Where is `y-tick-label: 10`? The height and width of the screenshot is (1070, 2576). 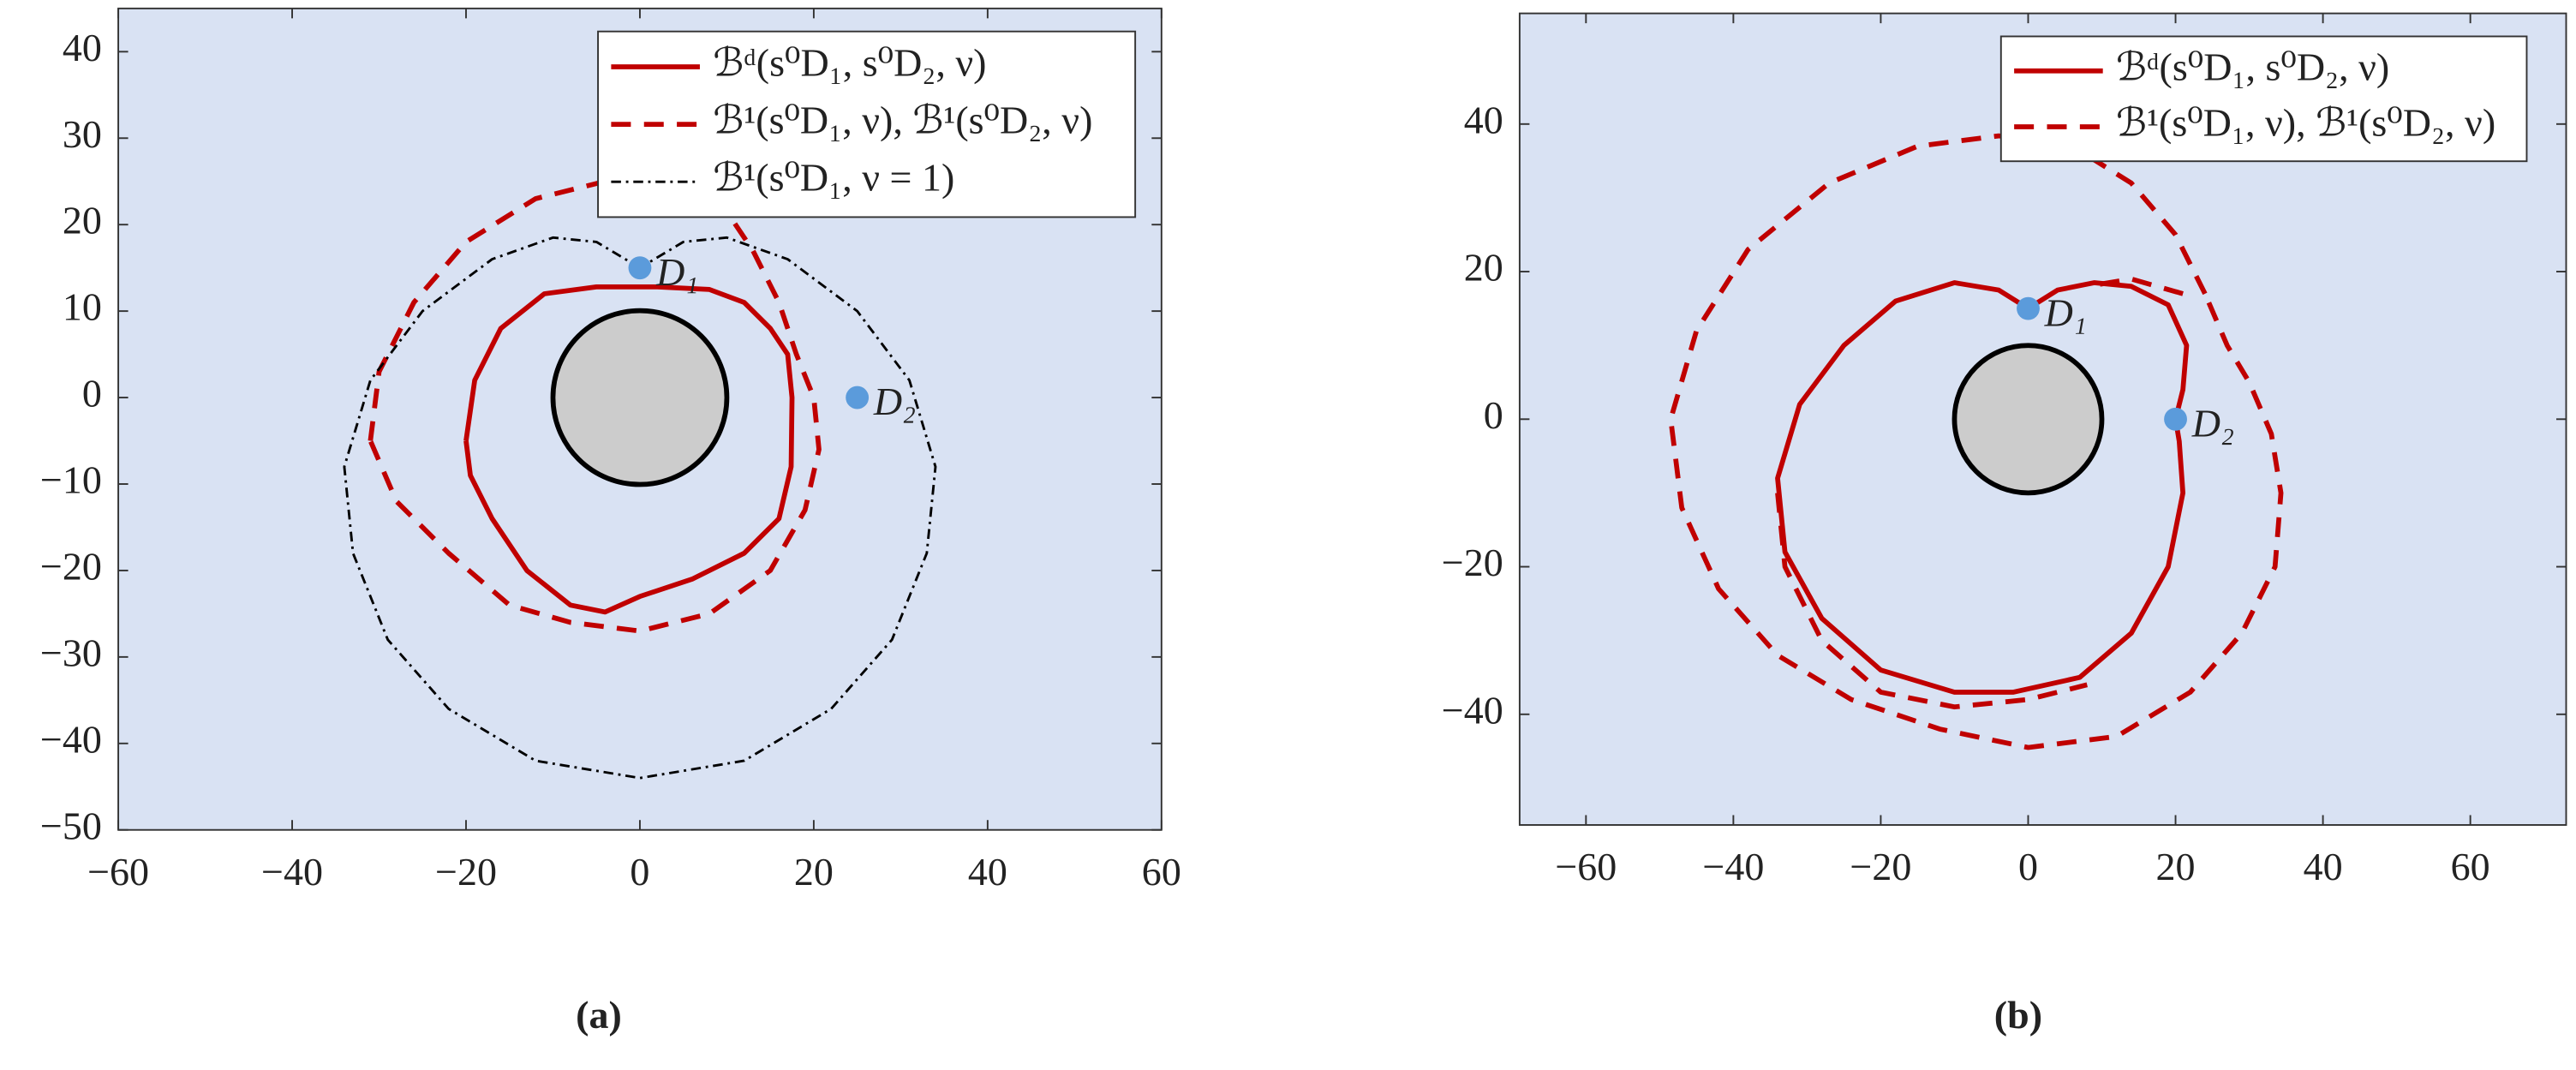 y-tick-label: 10 is located at coordinates (83, 307).